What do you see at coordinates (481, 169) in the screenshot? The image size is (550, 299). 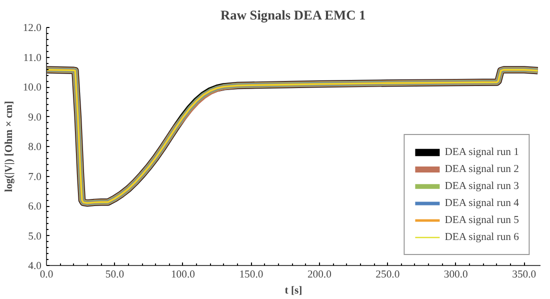 I see `legend-label: DEA signal run 2` at bounding box center [481, 169].